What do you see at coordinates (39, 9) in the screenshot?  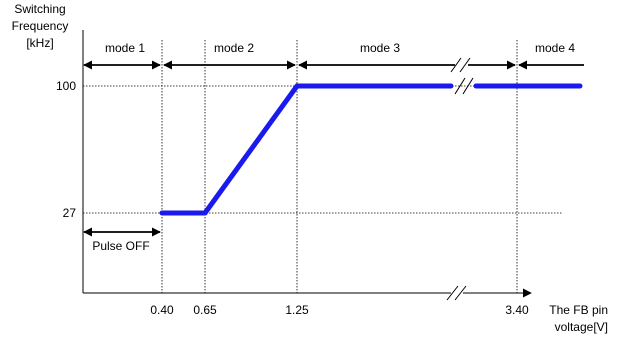 I see `y-axis-title-line-1: Switching` at bounding box center [39, 9].